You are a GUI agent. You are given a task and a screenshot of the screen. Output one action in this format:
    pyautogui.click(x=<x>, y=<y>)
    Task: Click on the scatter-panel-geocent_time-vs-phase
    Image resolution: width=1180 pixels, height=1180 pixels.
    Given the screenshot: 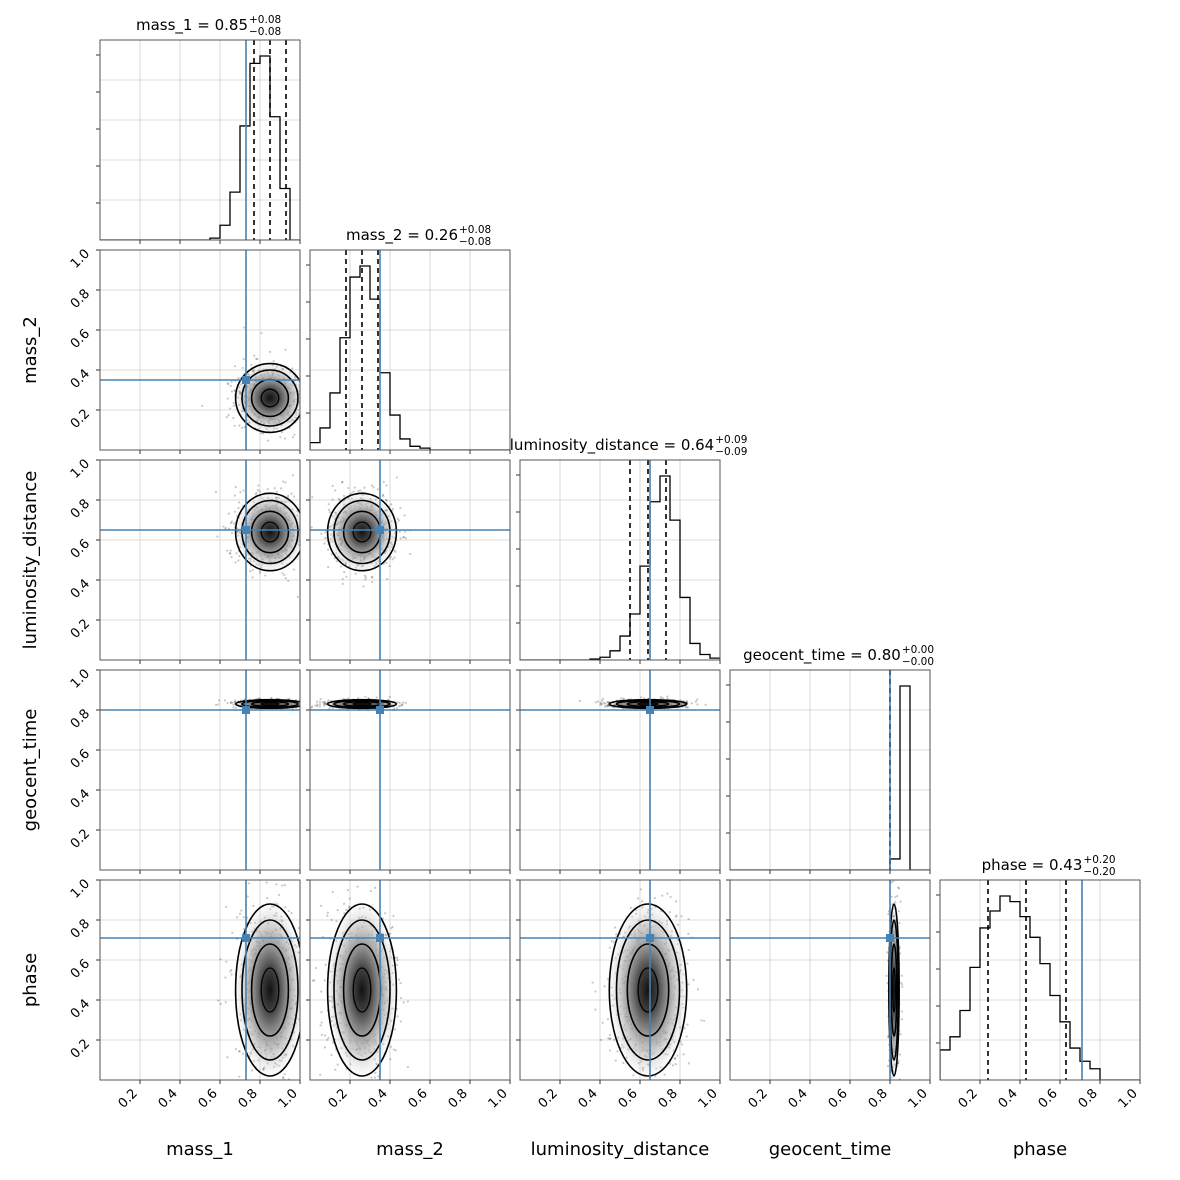 What is the action you would take?
    pyautogui.click(x=828, y=995)
    